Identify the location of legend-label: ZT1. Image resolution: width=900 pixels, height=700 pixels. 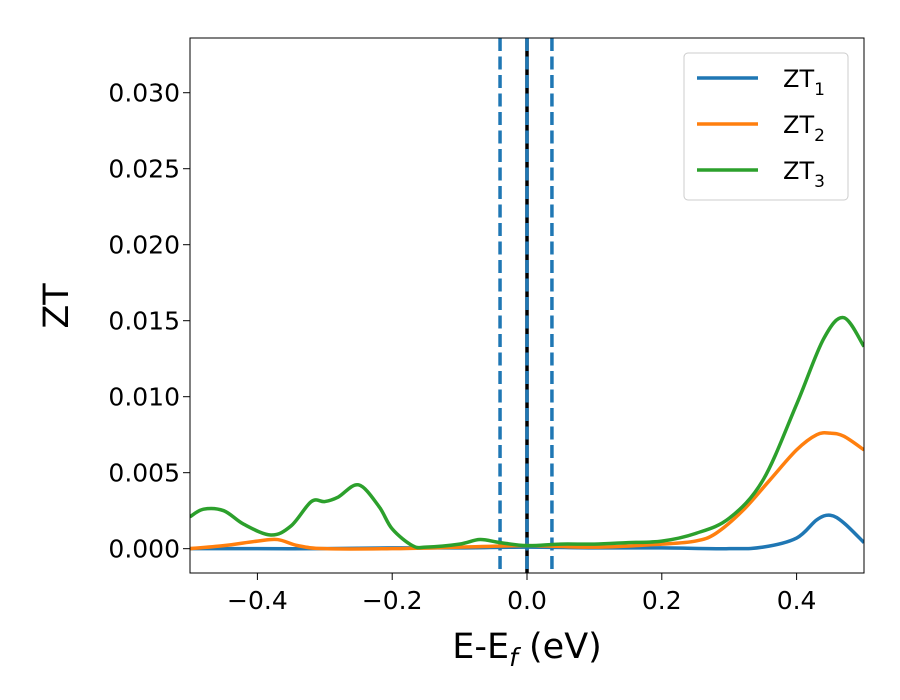
(804, 82).